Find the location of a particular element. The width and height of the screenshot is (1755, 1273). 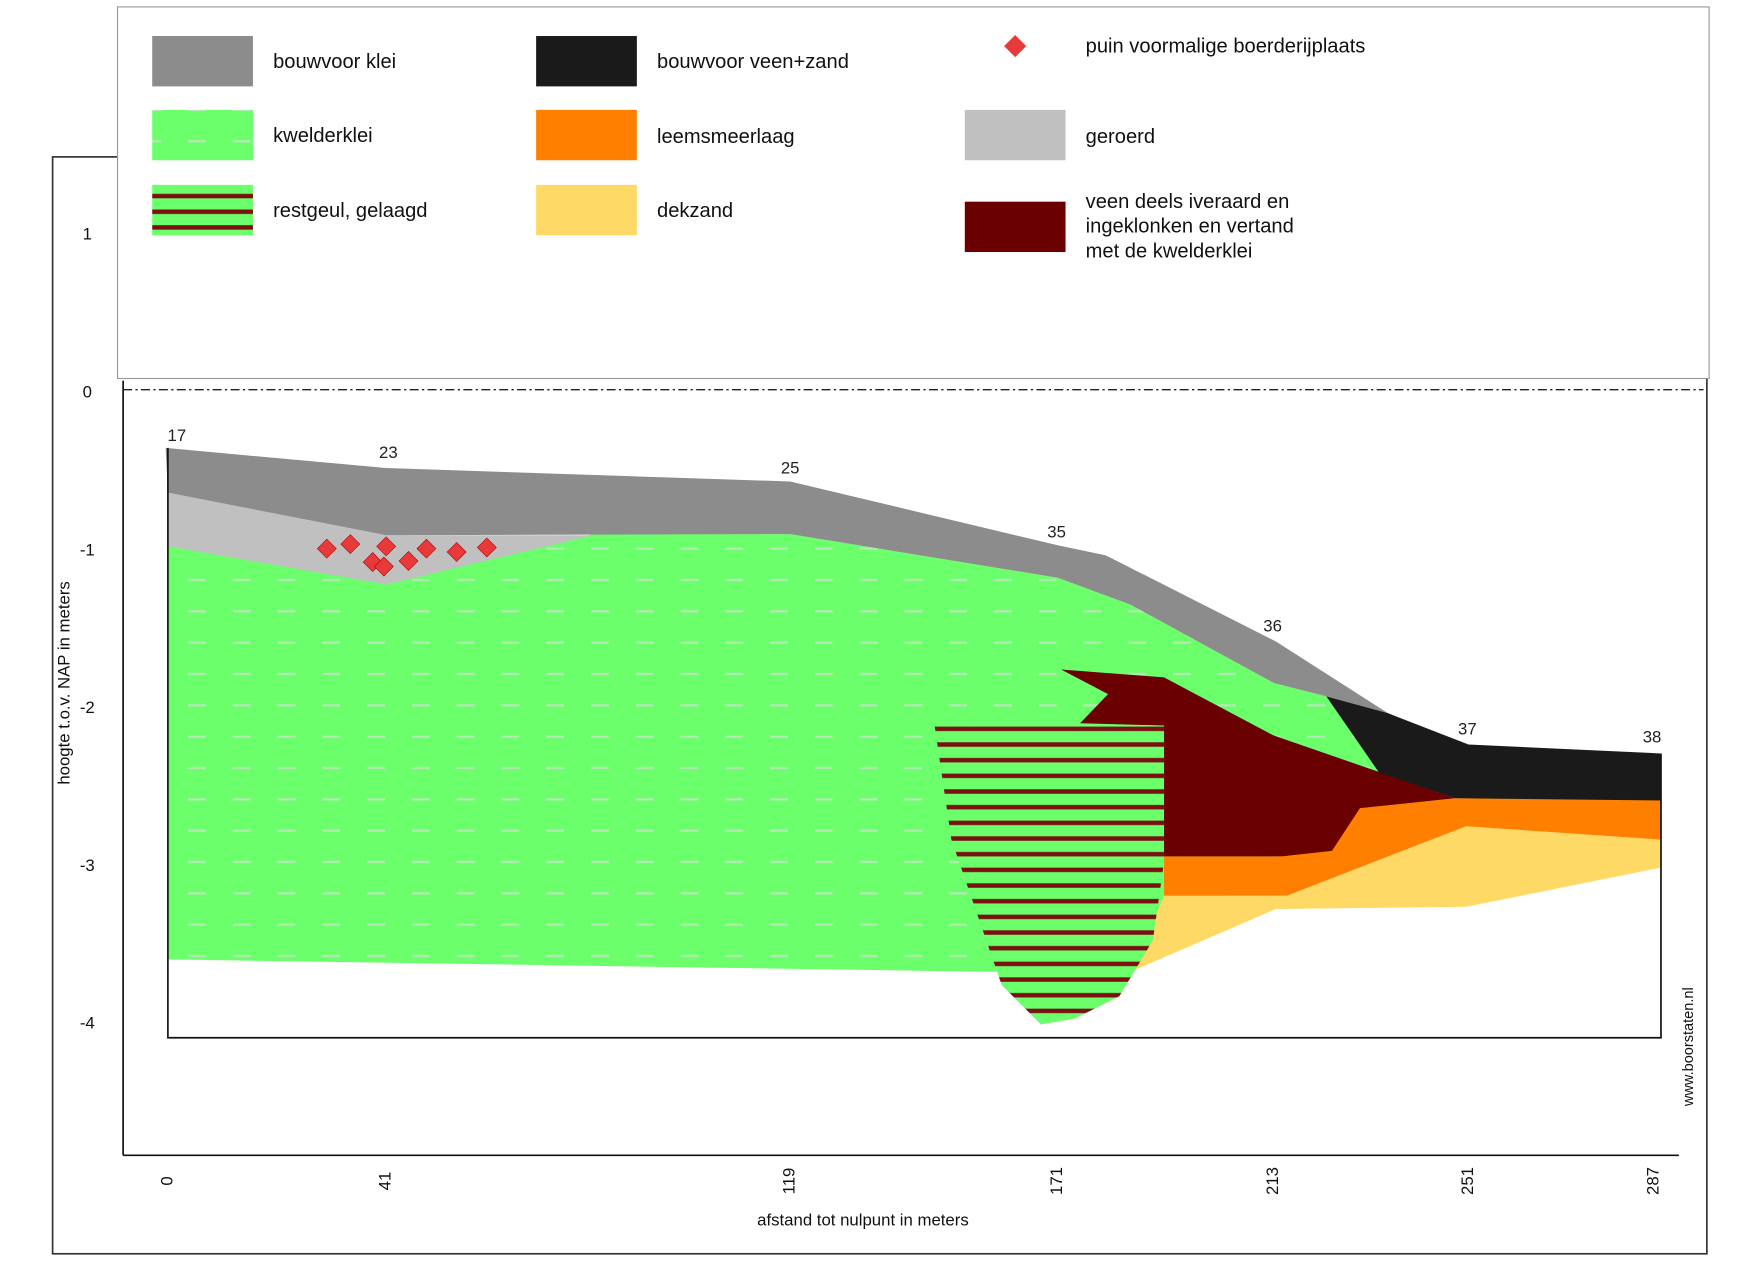

legend-label: dekzand is located at coordinates (695, 211).